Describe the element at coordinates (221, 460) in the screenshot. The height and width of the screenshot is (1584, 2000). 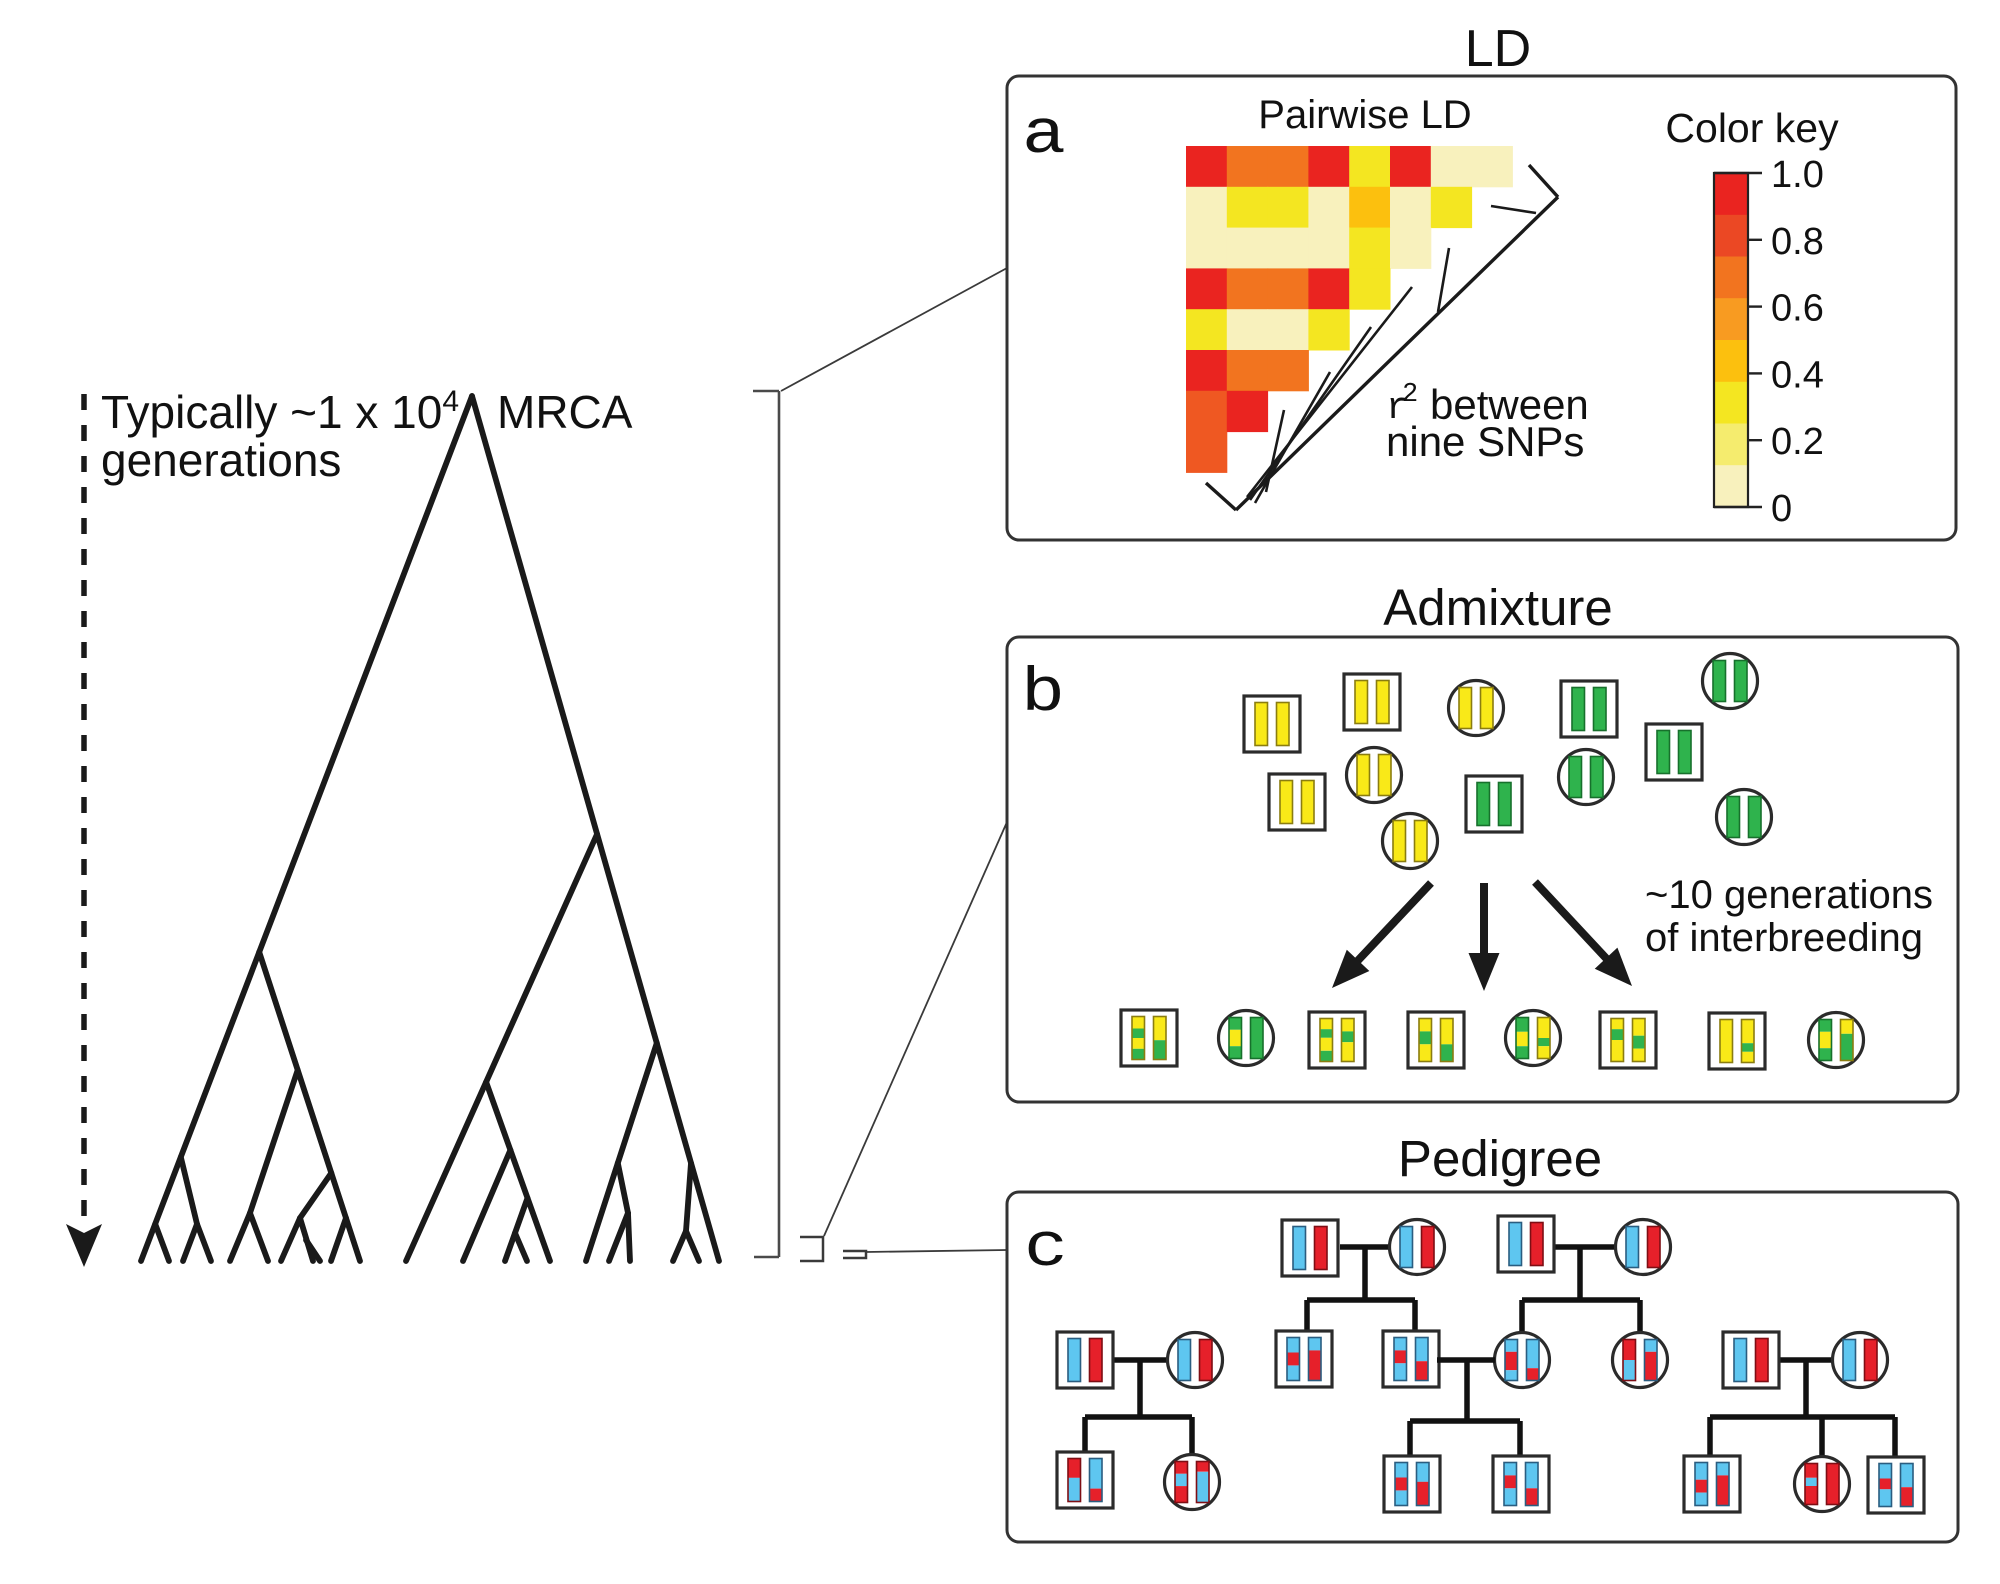
I see `svg-text: generations` at that location.